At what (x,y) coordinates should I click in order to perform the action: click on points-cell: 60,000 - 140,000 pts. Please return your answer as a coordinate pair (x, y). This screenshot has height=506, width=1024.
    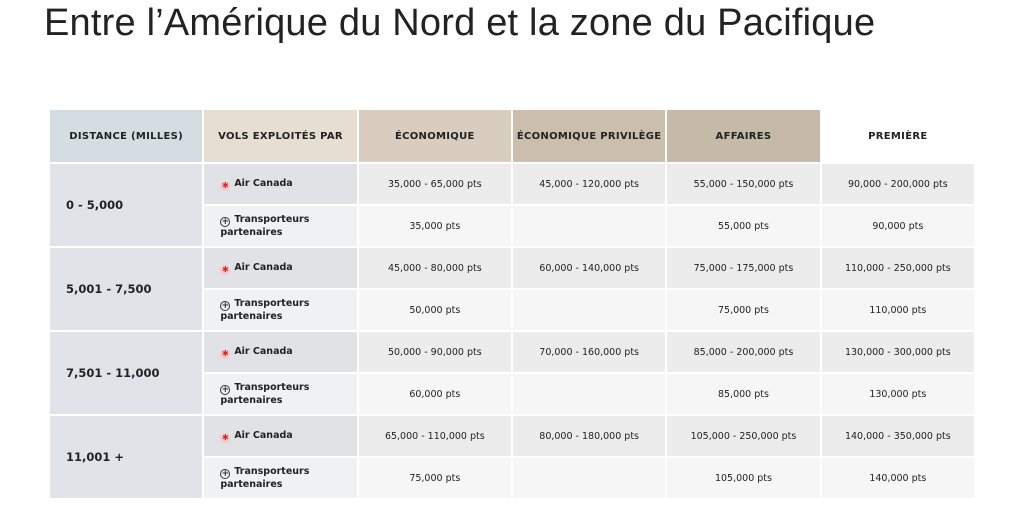
    Looking at the image, I should click on (589, 268).